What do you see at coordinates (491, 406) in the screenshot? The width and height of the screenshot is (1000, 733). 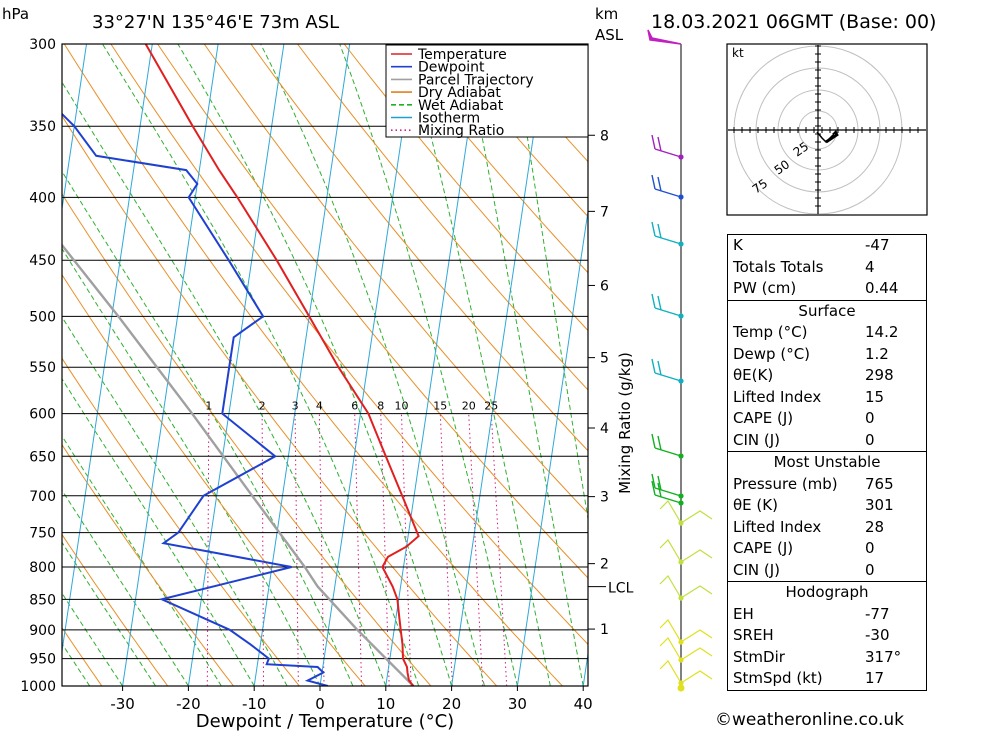 I see `mixing-ratio-label: 25` at bounding box center [491, 406].